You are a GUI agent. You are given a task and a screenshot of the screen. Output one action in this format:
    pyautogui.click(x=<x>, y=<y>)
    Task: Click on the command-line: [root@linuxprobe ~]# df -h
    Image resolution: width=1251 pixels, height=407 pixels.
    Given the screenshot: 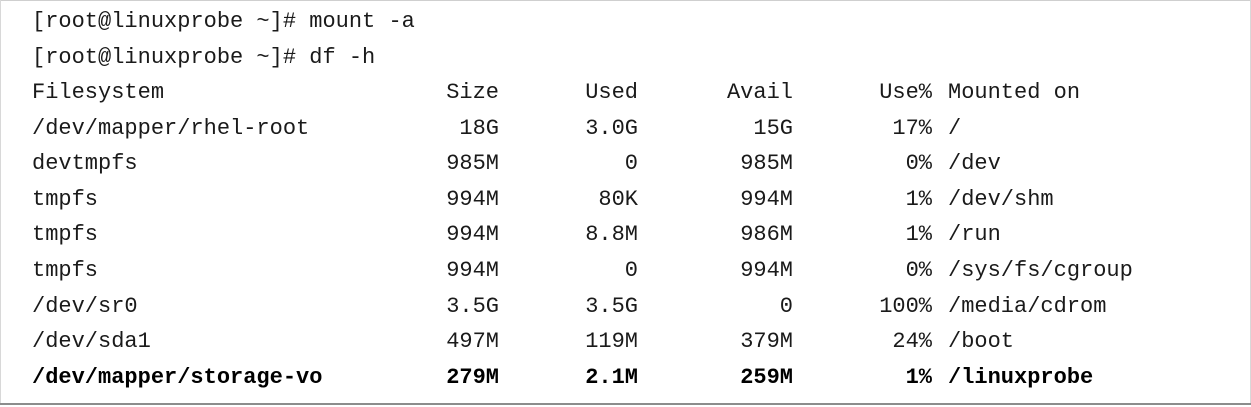 What is the action you would take?
    pyautogui.click(x=204, y=57)
    